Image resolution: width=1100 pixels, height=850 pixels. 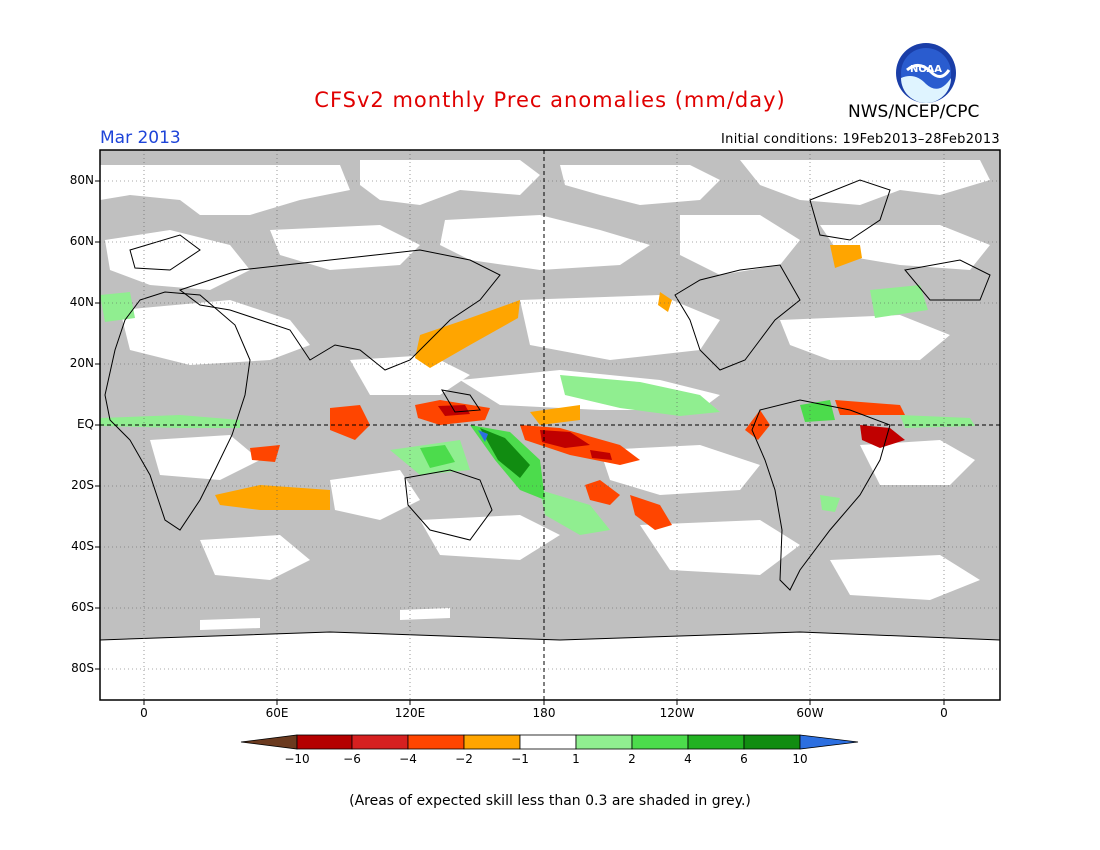 What do you see at coordinates (829, 742) in the screenshot?
I see `colorbar-cell-max` at bounding box center [829, 742].